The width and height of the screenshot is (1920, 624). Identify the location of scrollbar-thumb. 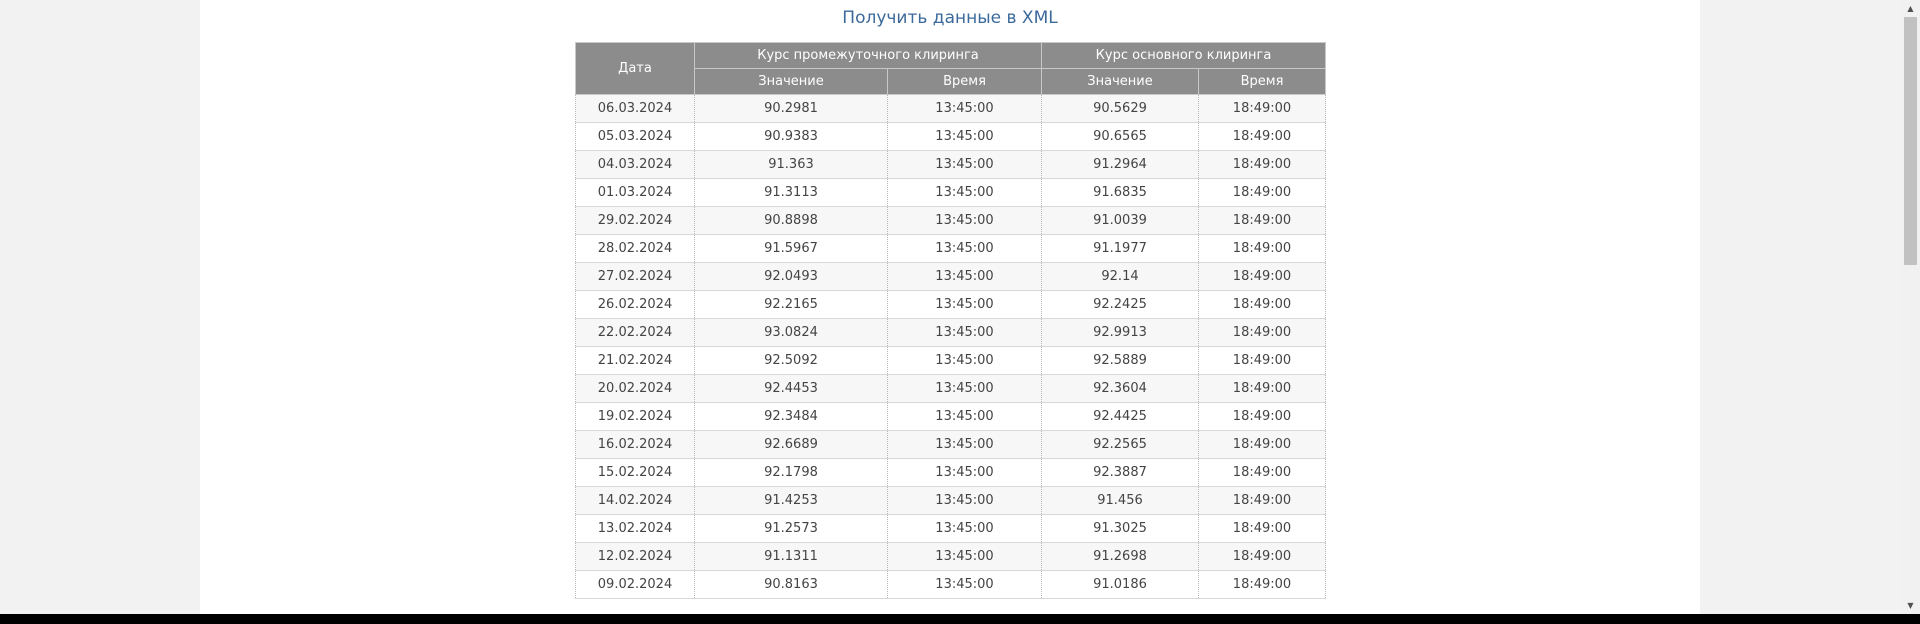
(1910, 141).